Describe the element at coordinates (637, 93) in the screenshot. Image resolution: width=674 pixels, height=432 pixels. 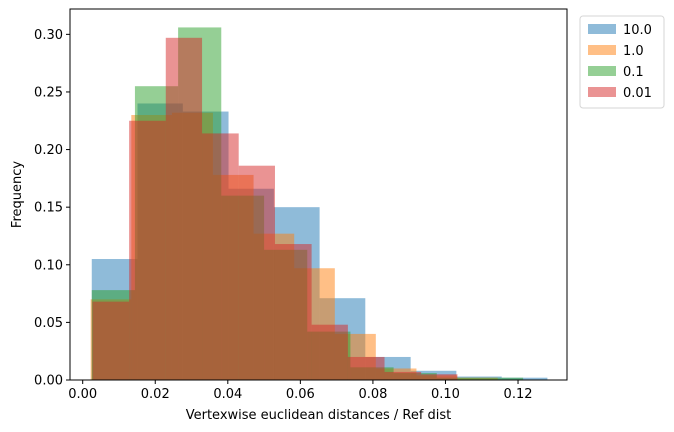
I see `legend-label: 0.01` at that location.